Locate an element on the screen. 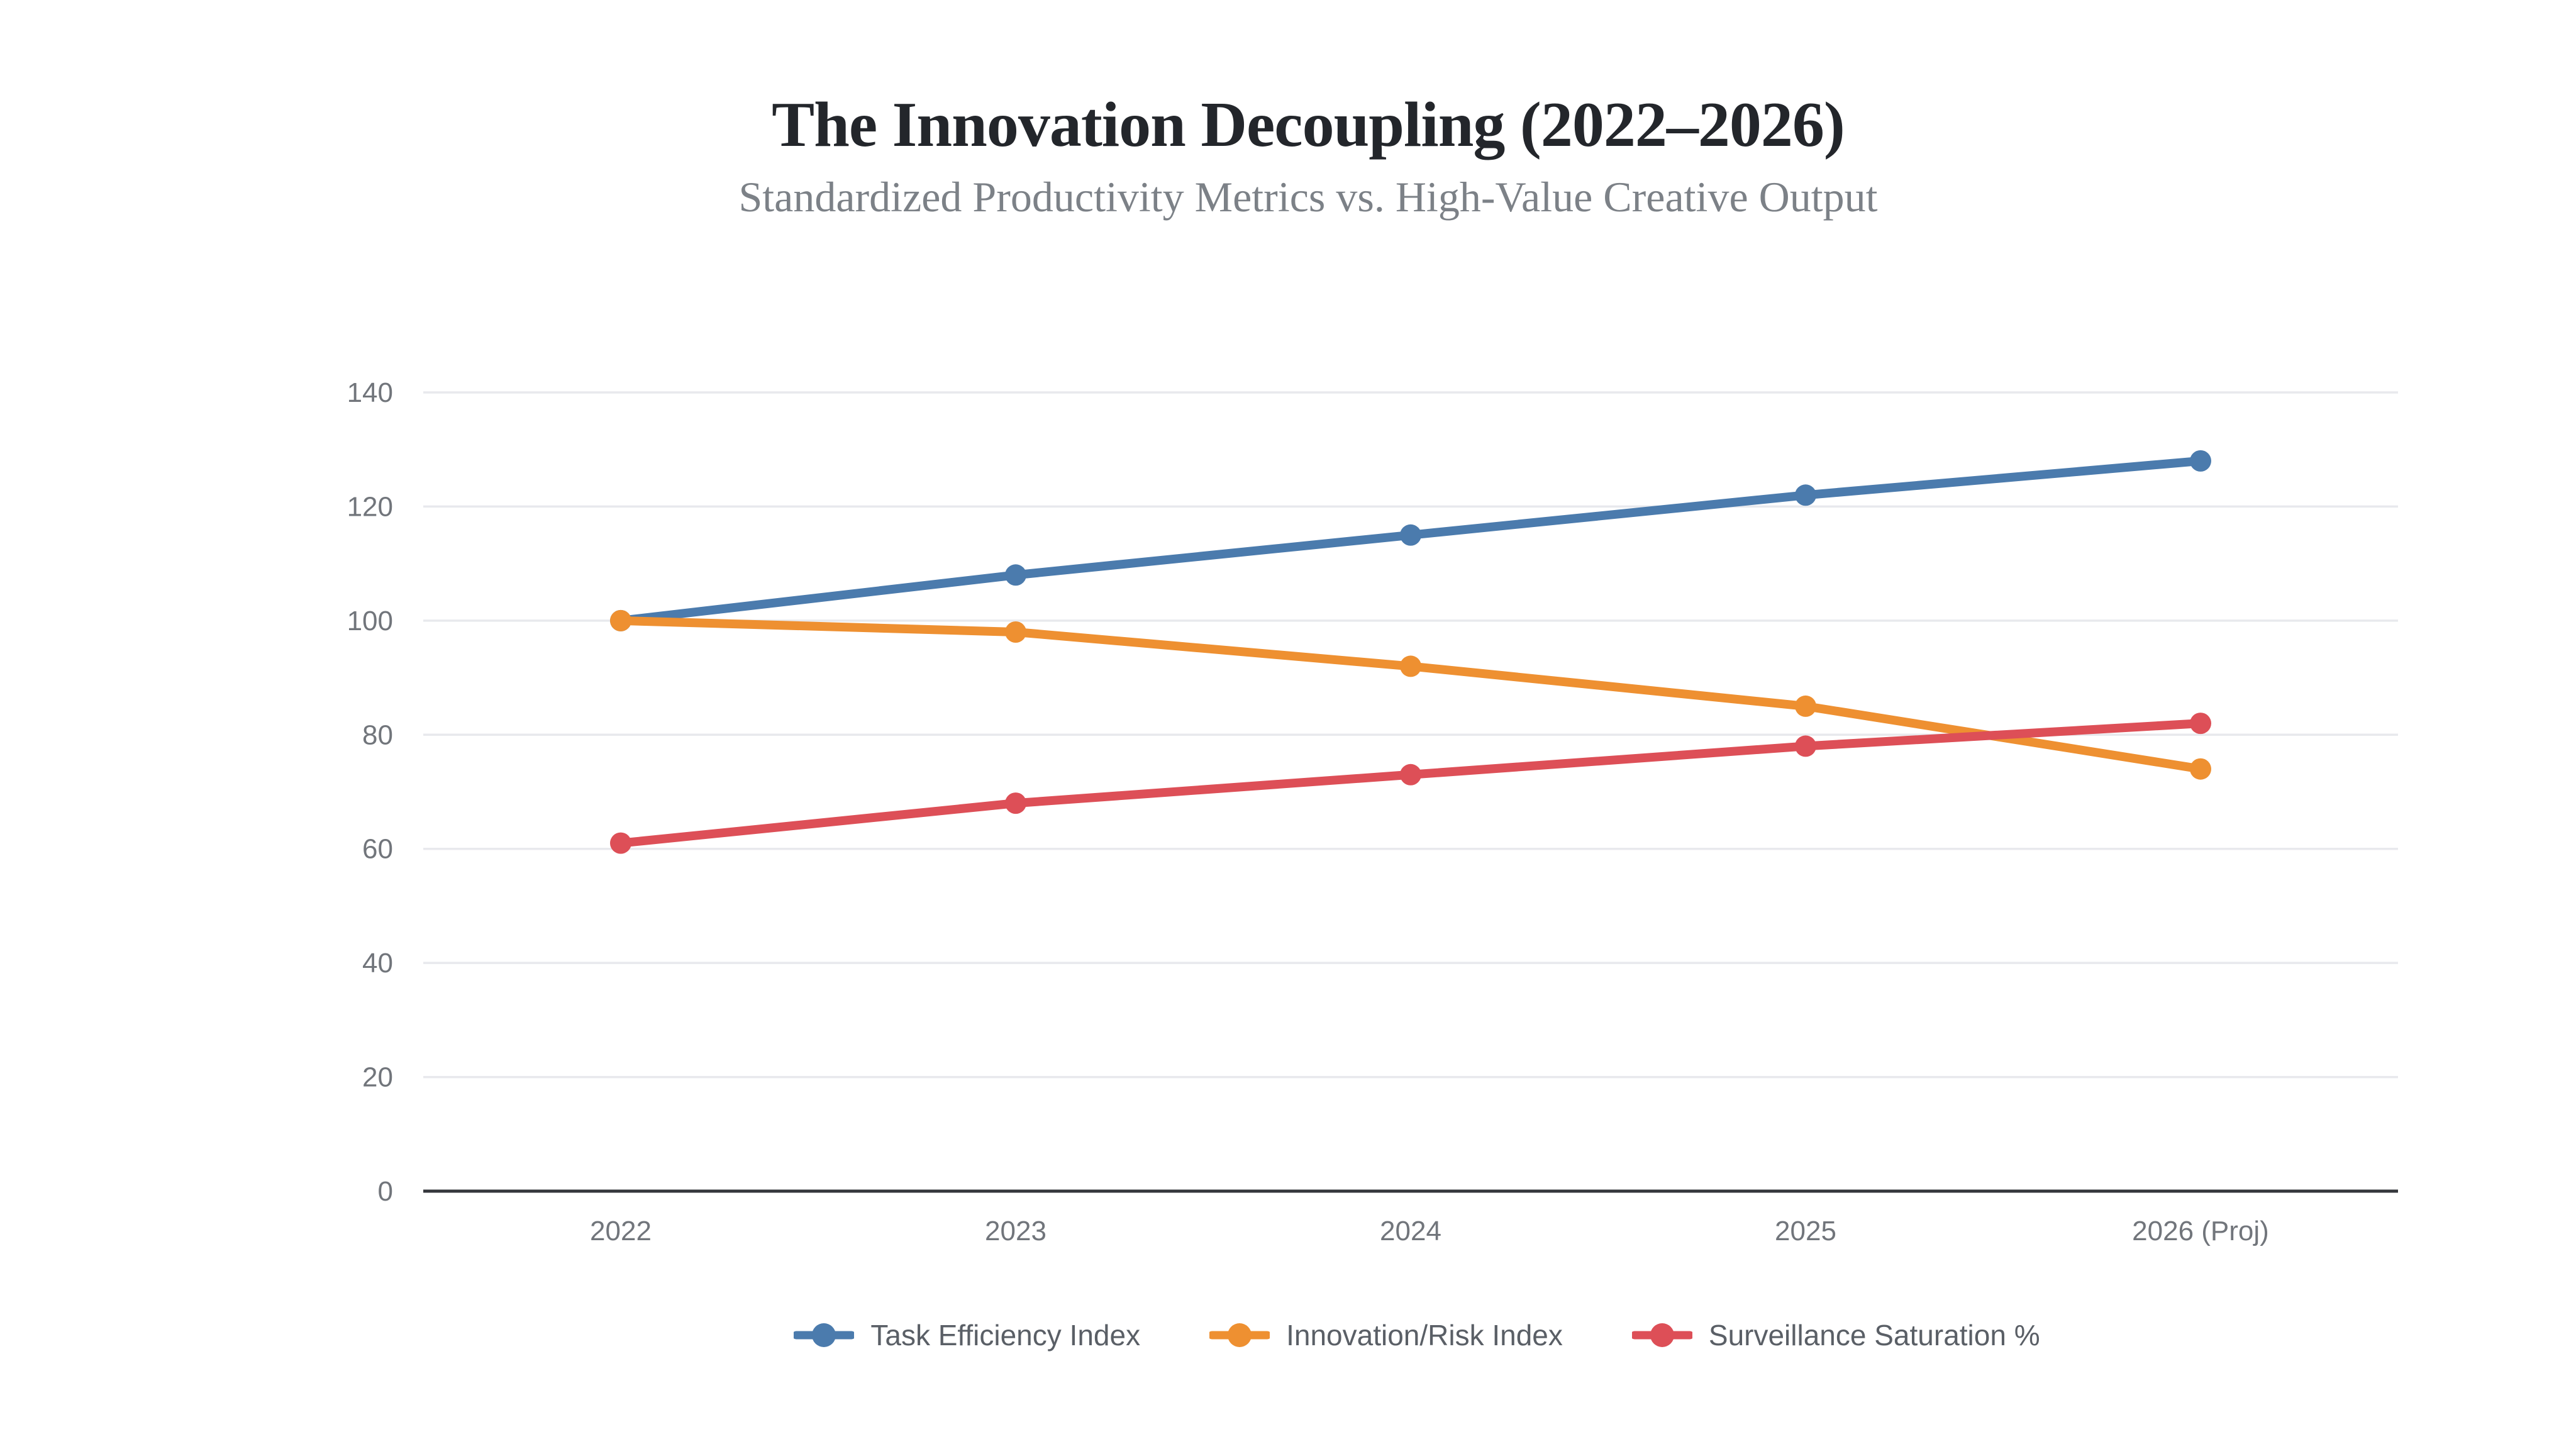 This screenshot has height=1449, width=2576. legend-item-label: Innovation/Risk Index is located at coordinates (1424, 1335).